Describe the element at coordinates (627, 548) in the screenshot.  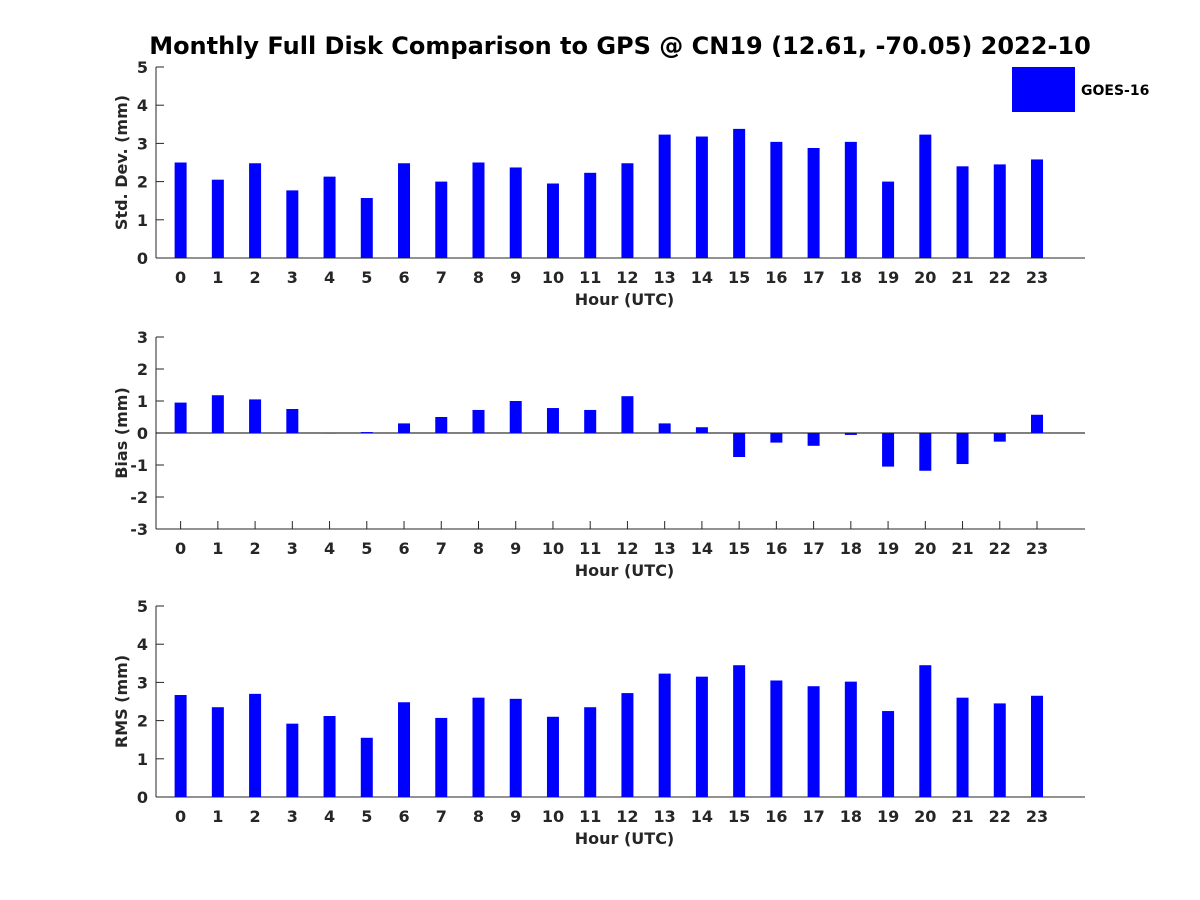
I see `x-tick-label: 12` at that location.